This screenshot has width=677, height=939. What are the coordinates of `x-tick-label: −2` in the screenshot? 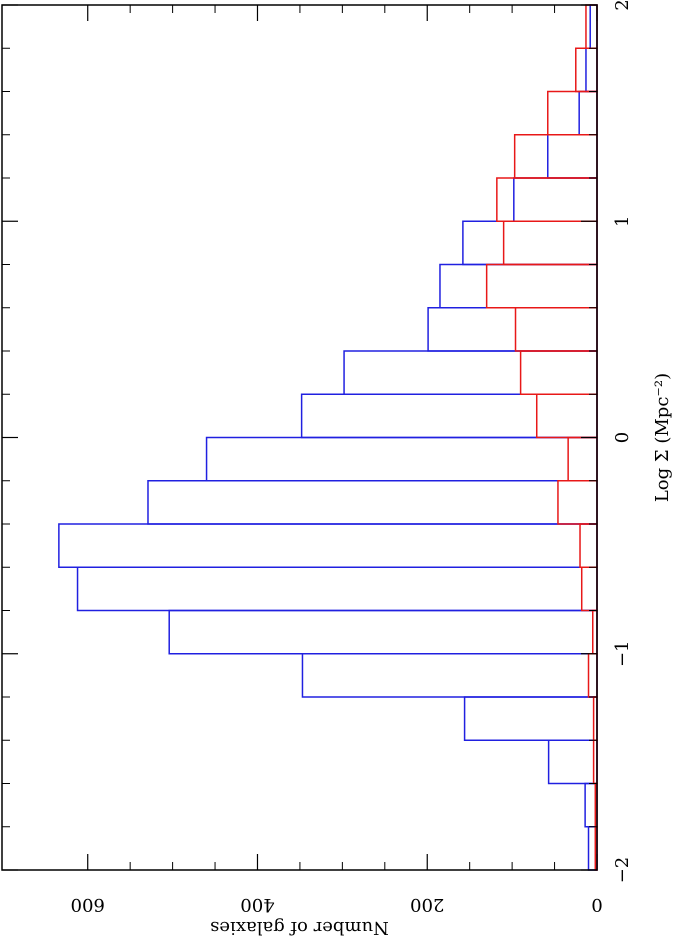 It's located at (622, 870).